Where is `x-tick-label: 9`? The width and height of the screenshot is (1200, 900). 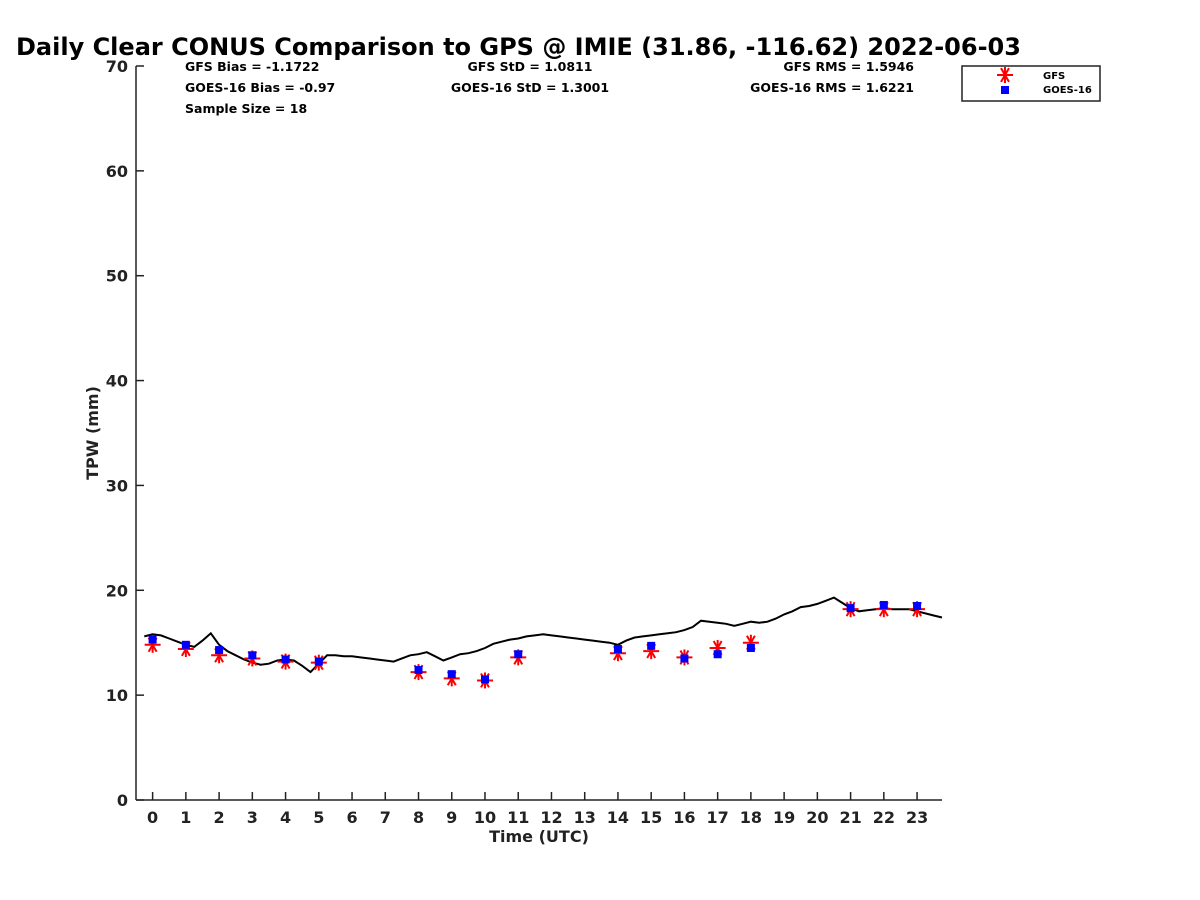
x-tick-label: 9 is located at coordinates (451, 817).